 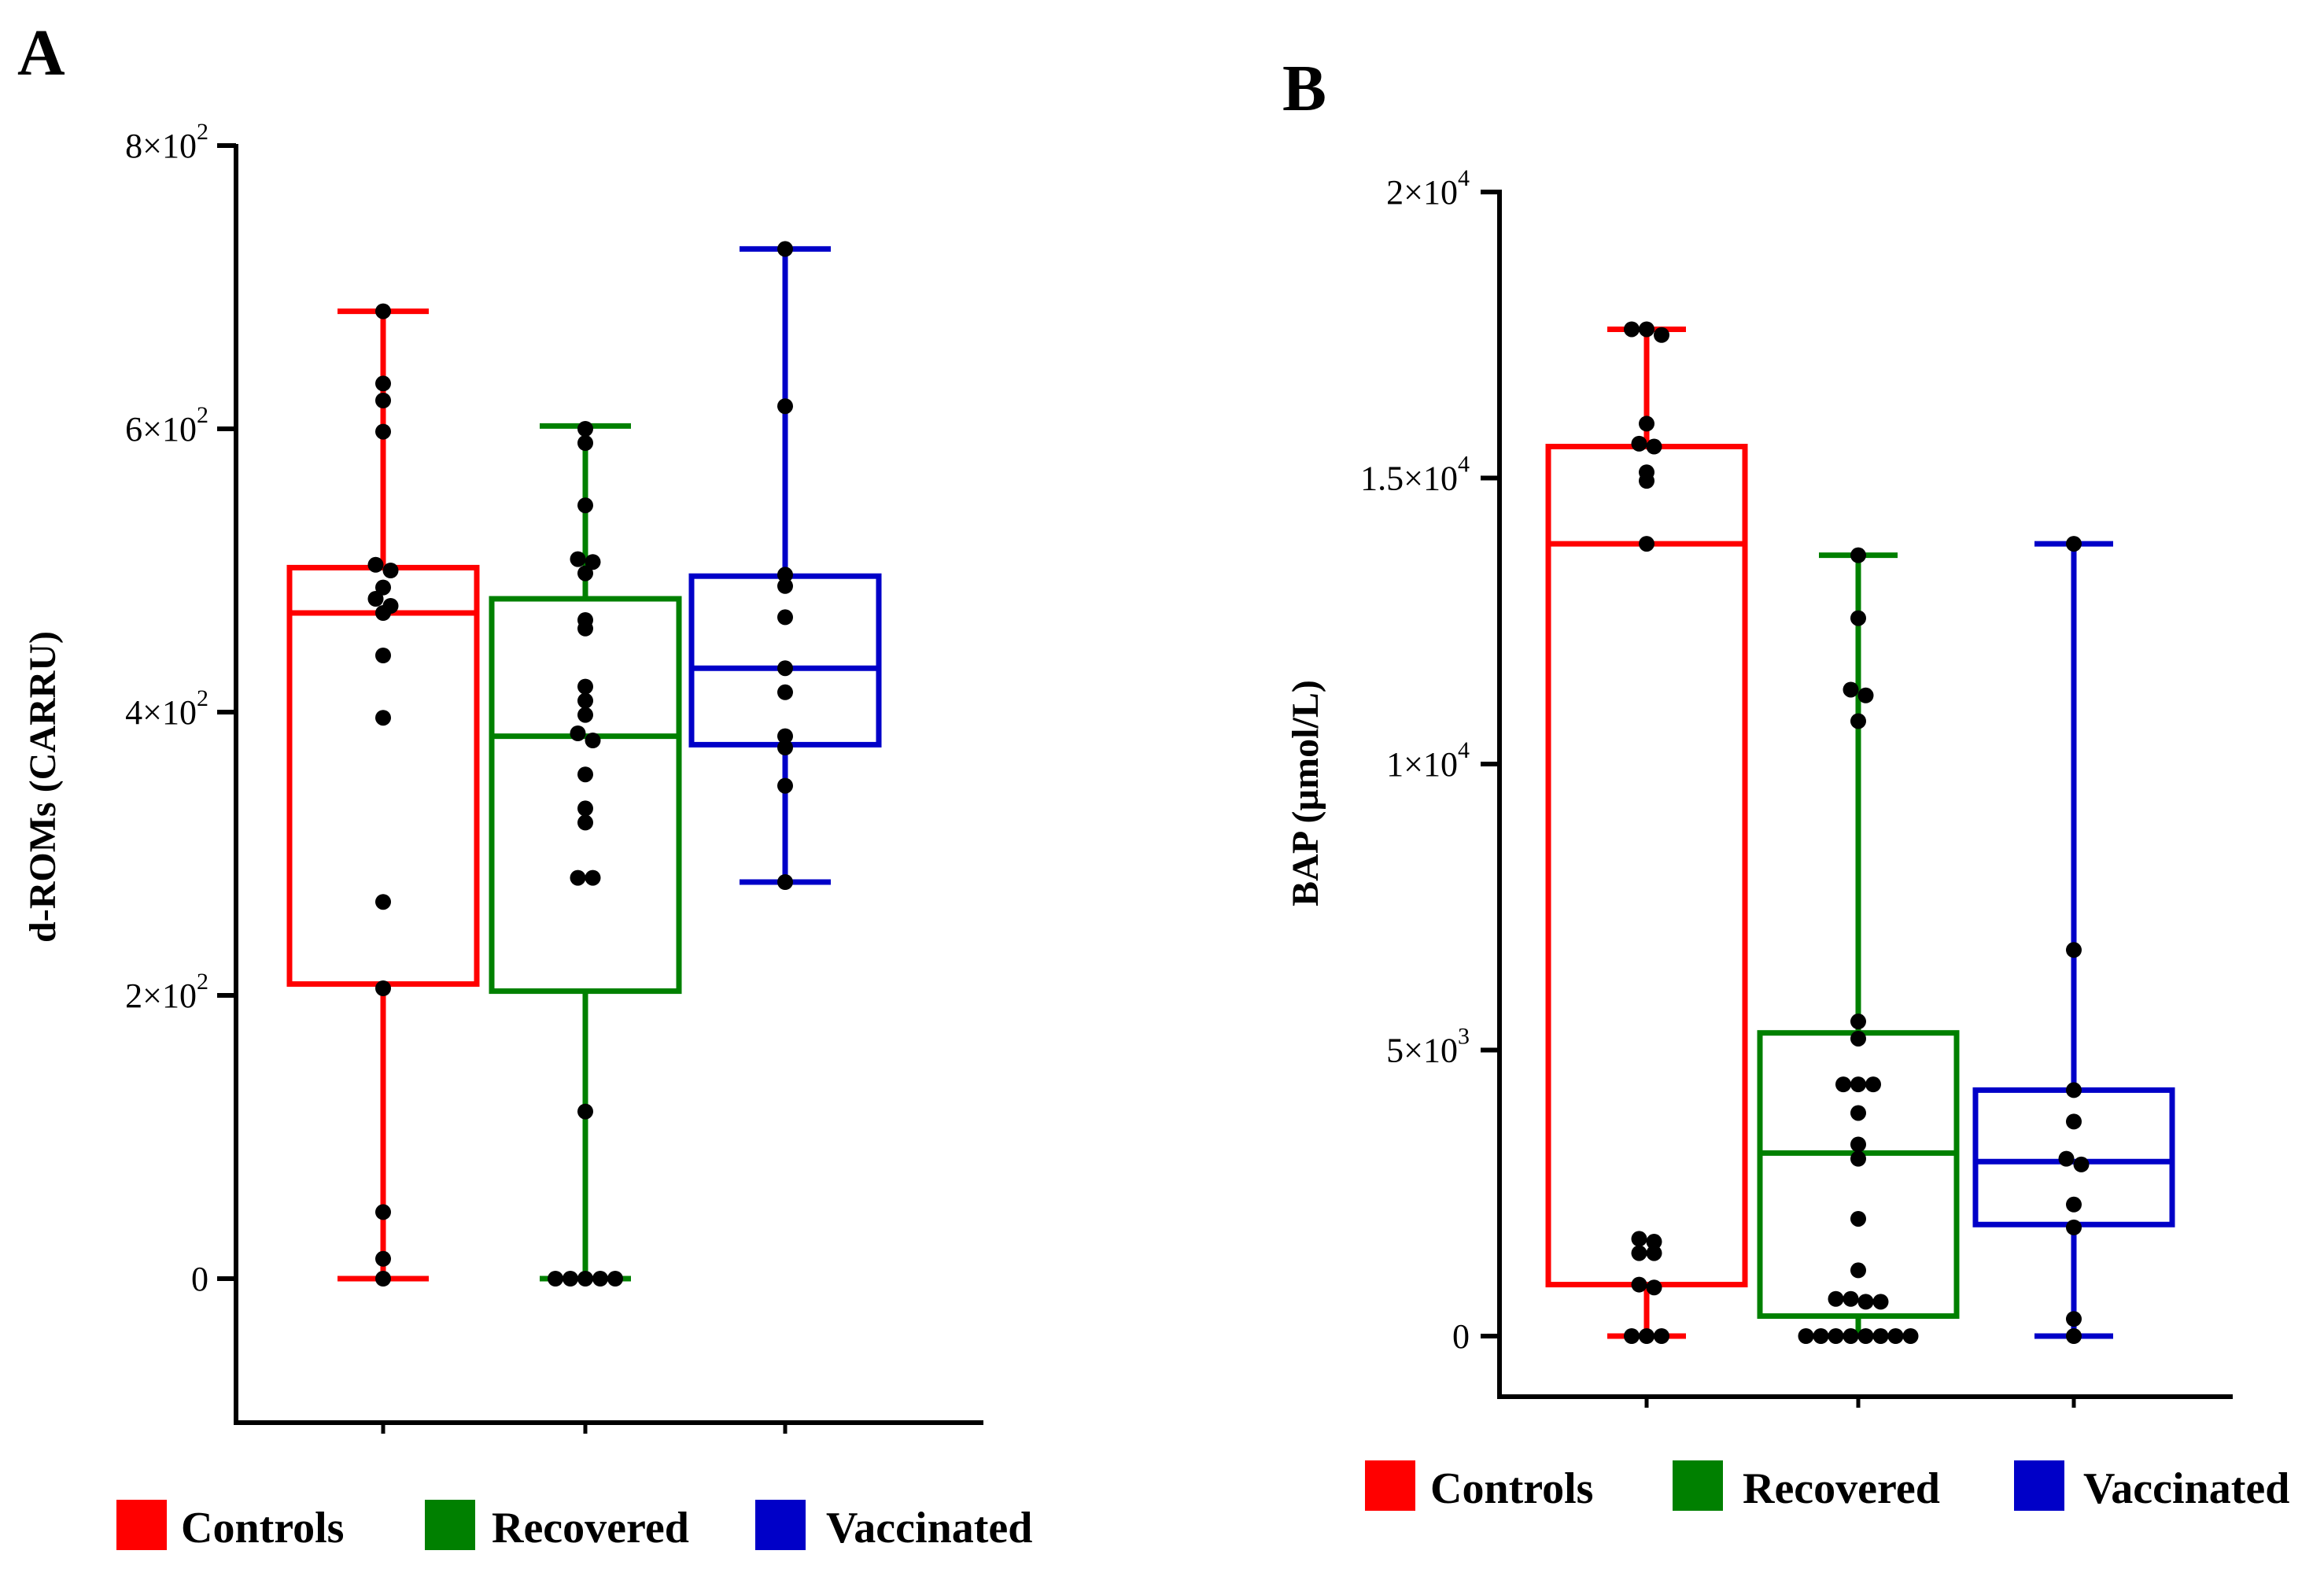 I want to click on panel-b-y-tick: 2×104, so click(x=1443, y=188).